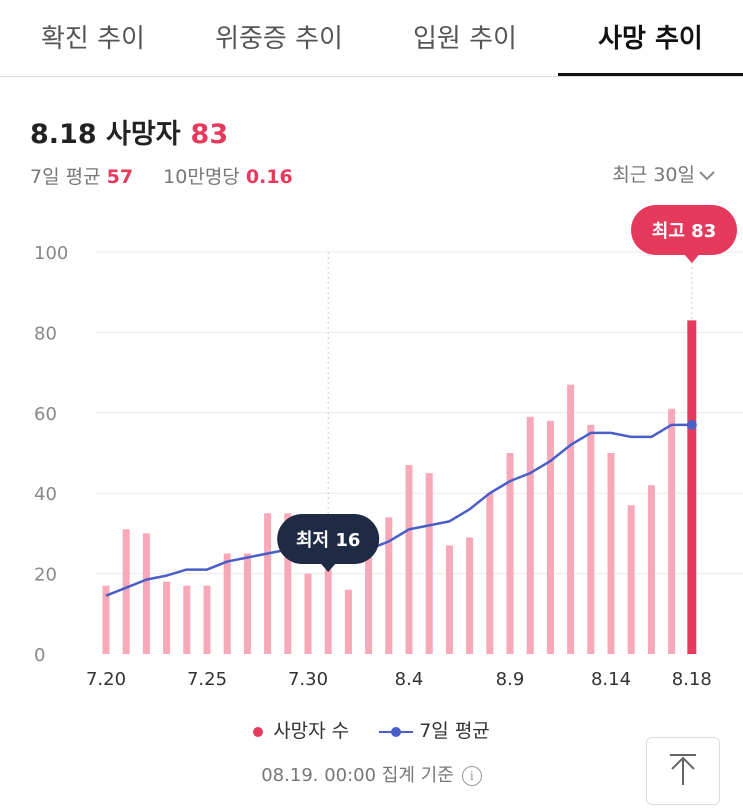  I want to click on y-tick-label: 100, so click(51, 253).